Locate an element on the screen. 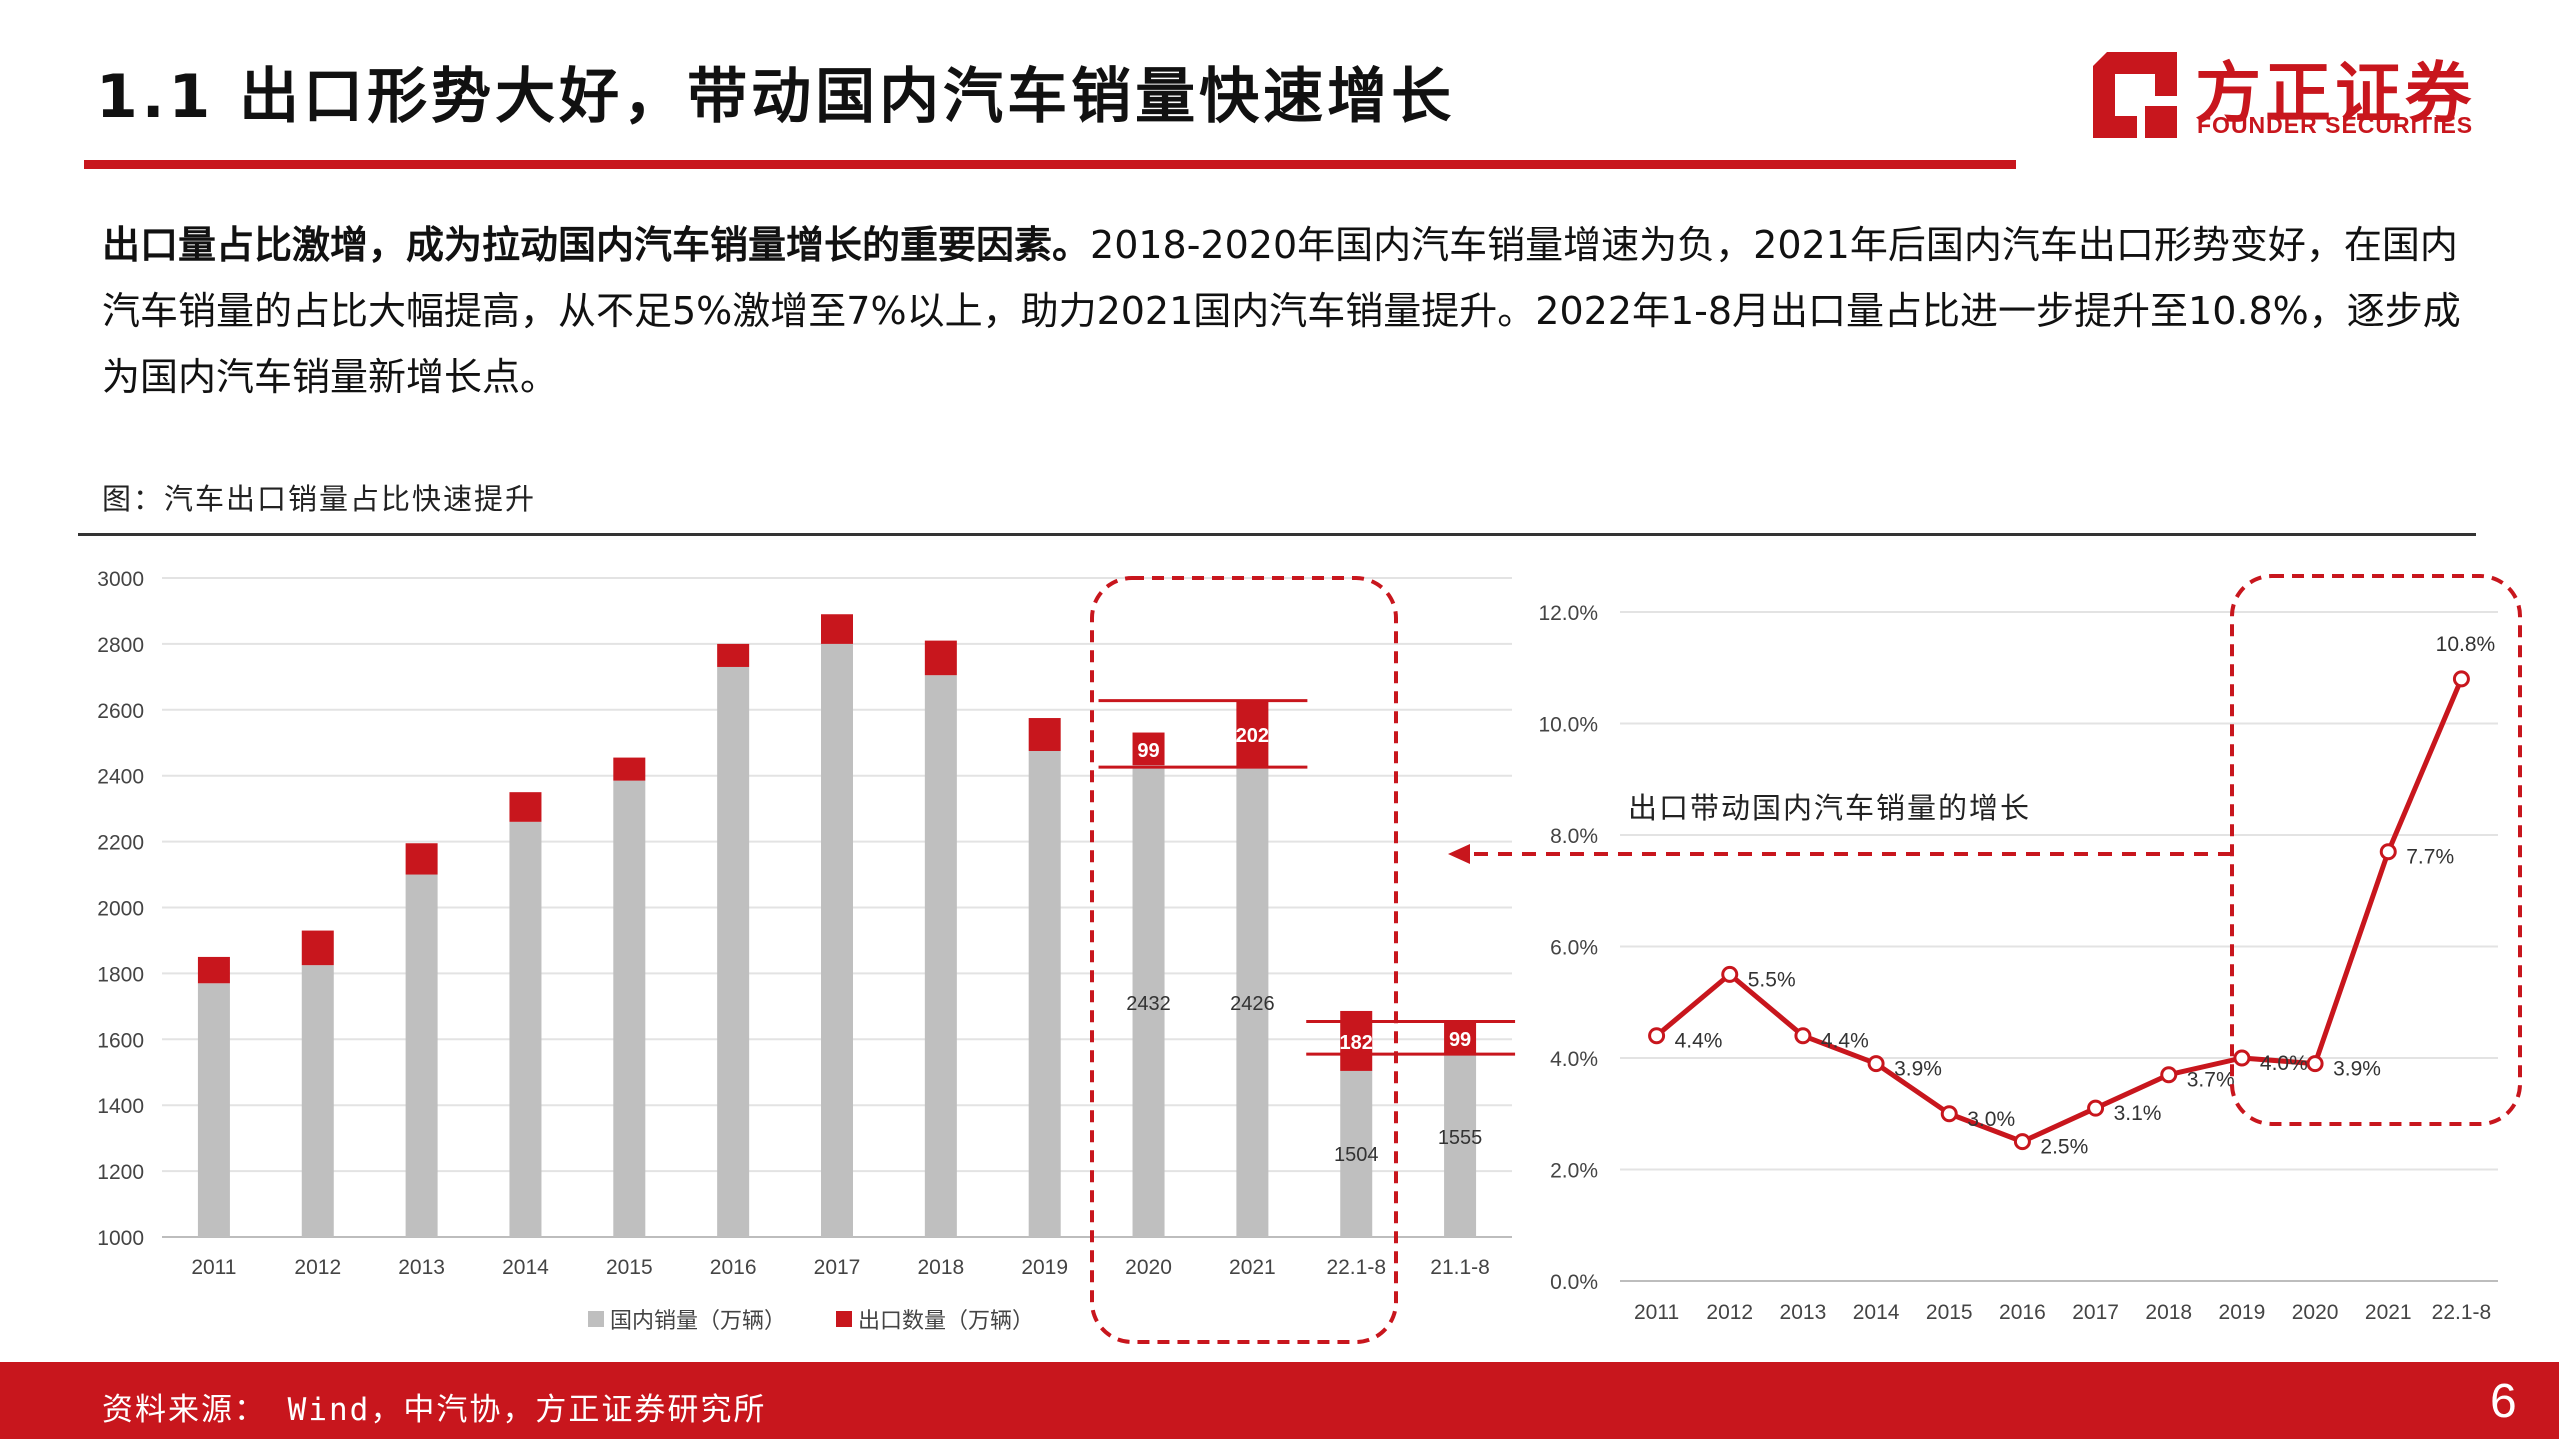 This screenshot has height=1439, width=2559. title-underline is located at coordinates (1050, 164).